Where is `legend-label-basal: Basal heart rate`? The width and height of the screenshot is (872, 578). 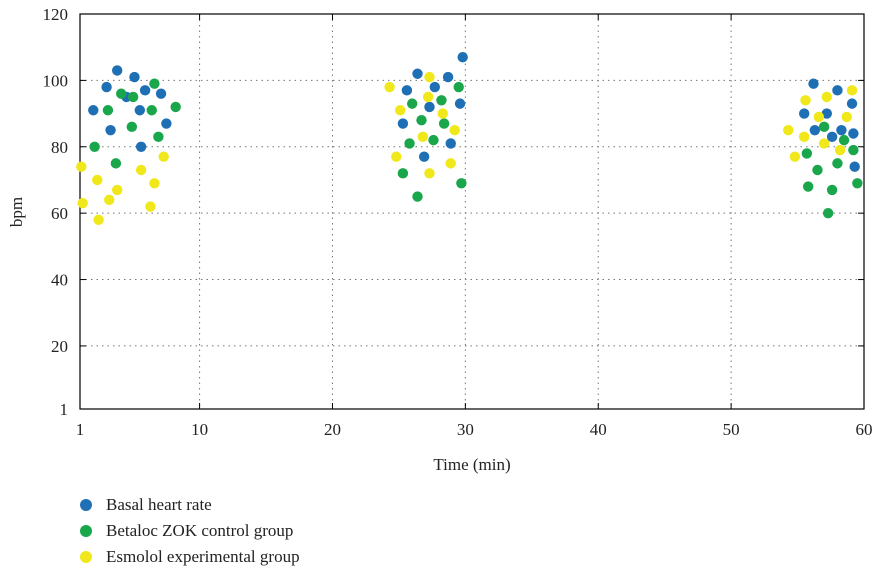
legend-label-basal: Basal heart rate is located at coordinates (159, 504).